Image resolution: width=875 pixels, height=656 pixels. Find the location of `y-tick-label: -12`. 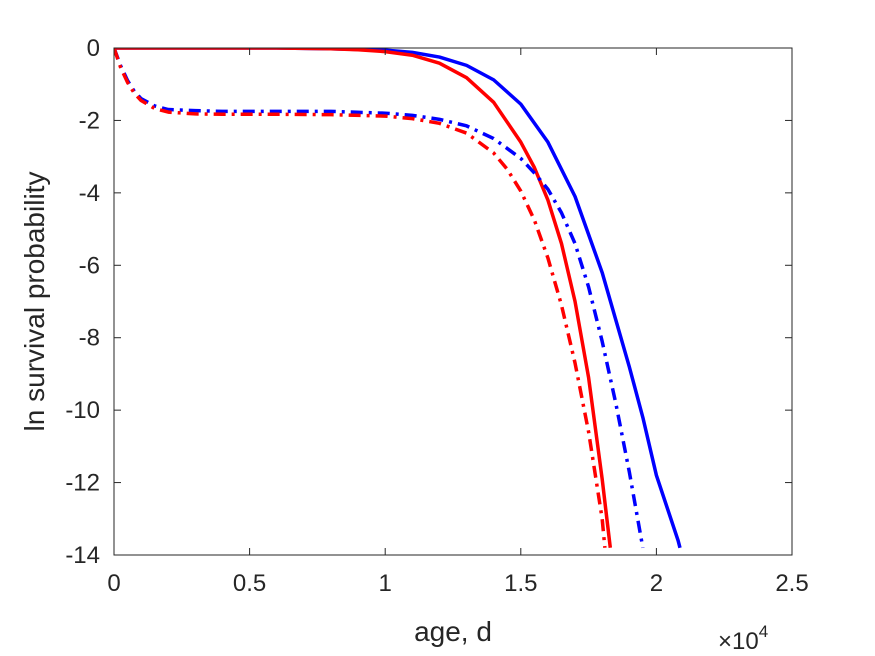

y-tick-label: -12 is located at coordinates (82, 483).